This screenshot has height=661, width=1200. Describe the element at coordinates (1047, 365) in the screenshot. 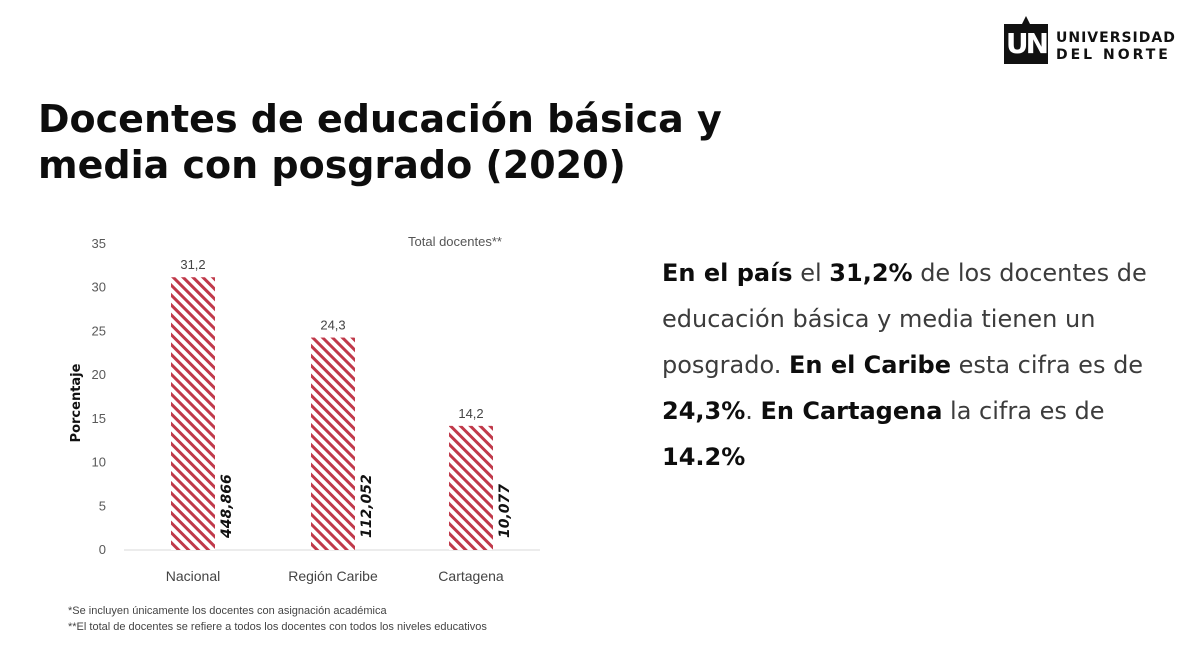

I see `desc-text-3: esta cifra es de` at that location.